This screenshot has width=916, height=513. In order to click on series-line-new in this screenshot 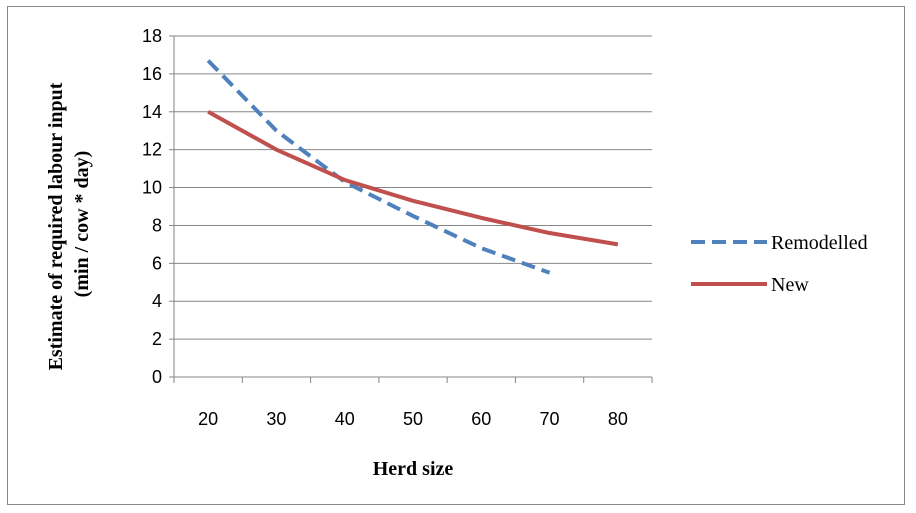, I will do `click(413, 178)`.